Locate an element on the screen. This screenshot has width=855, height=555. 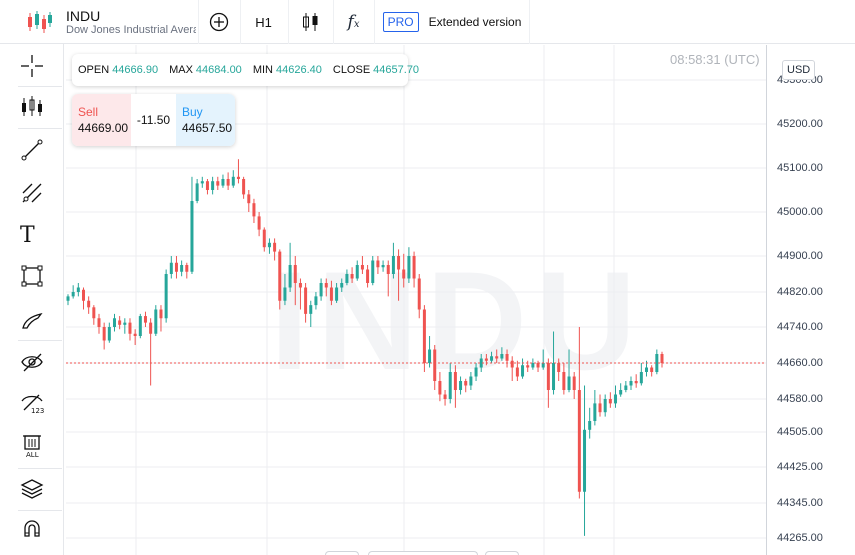
fibonacci-icon is located at coordinates (32, 193).